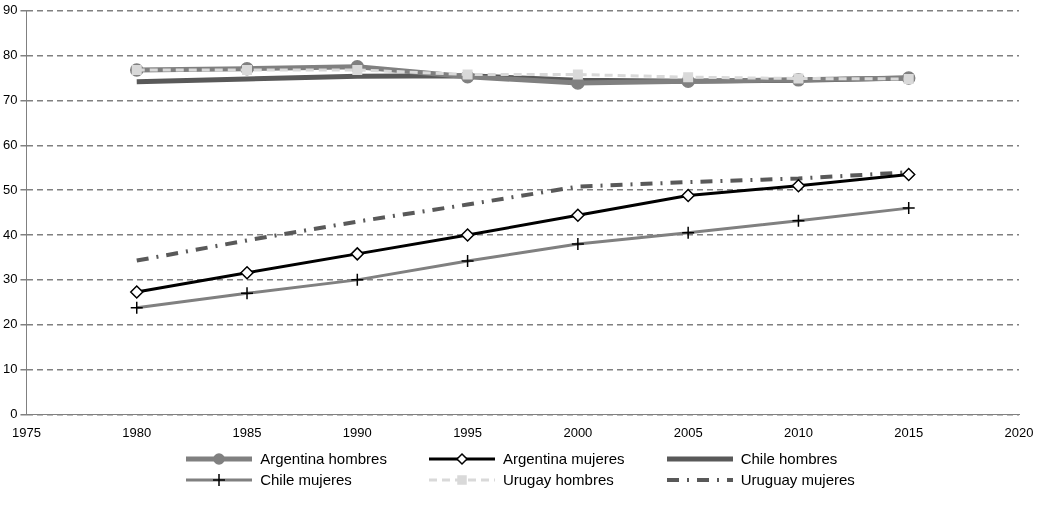 The width and height of the screenshot is (1039, 514). Describe the element at coordinates (797, 479) in the screenshot. I see `legend-label: Uruguay mujeres` at that location.